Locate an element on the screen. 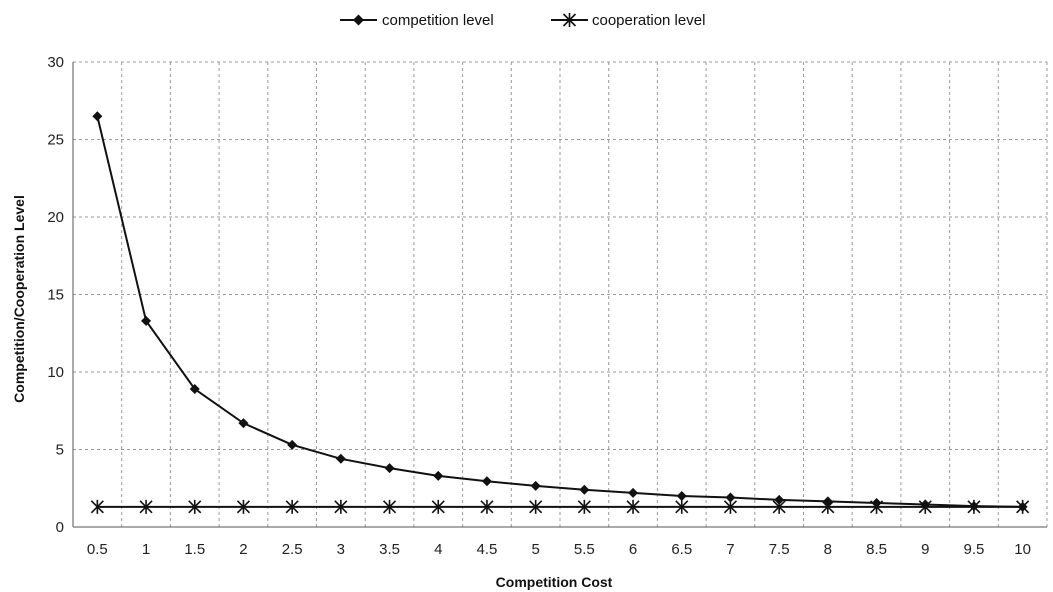 This screenshot has width=1053, height=592. x-tick-label: 5.5 is located at coordinates (584, 549).